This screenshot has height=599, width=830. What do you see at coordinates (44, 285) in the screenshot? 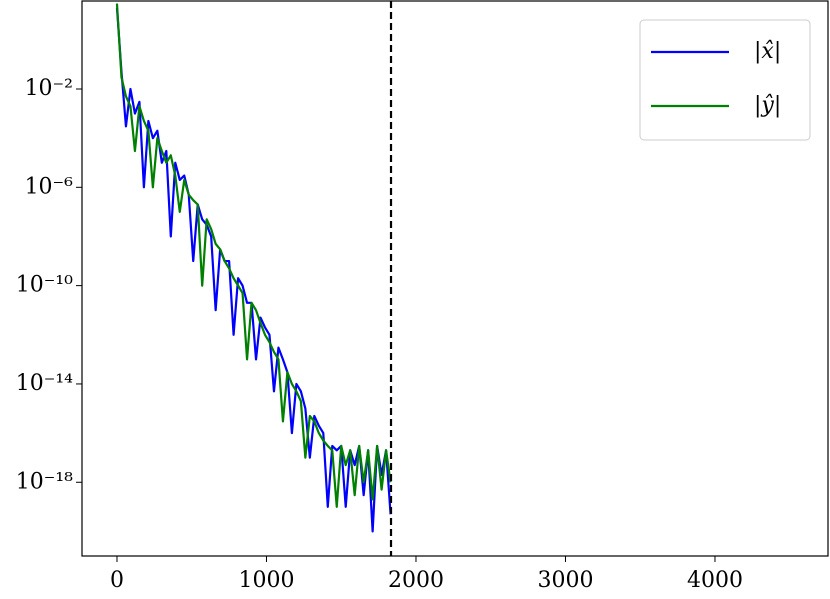
I see `y-tick-label: 10⁻¹⁰` at bounding box center [44, 285].